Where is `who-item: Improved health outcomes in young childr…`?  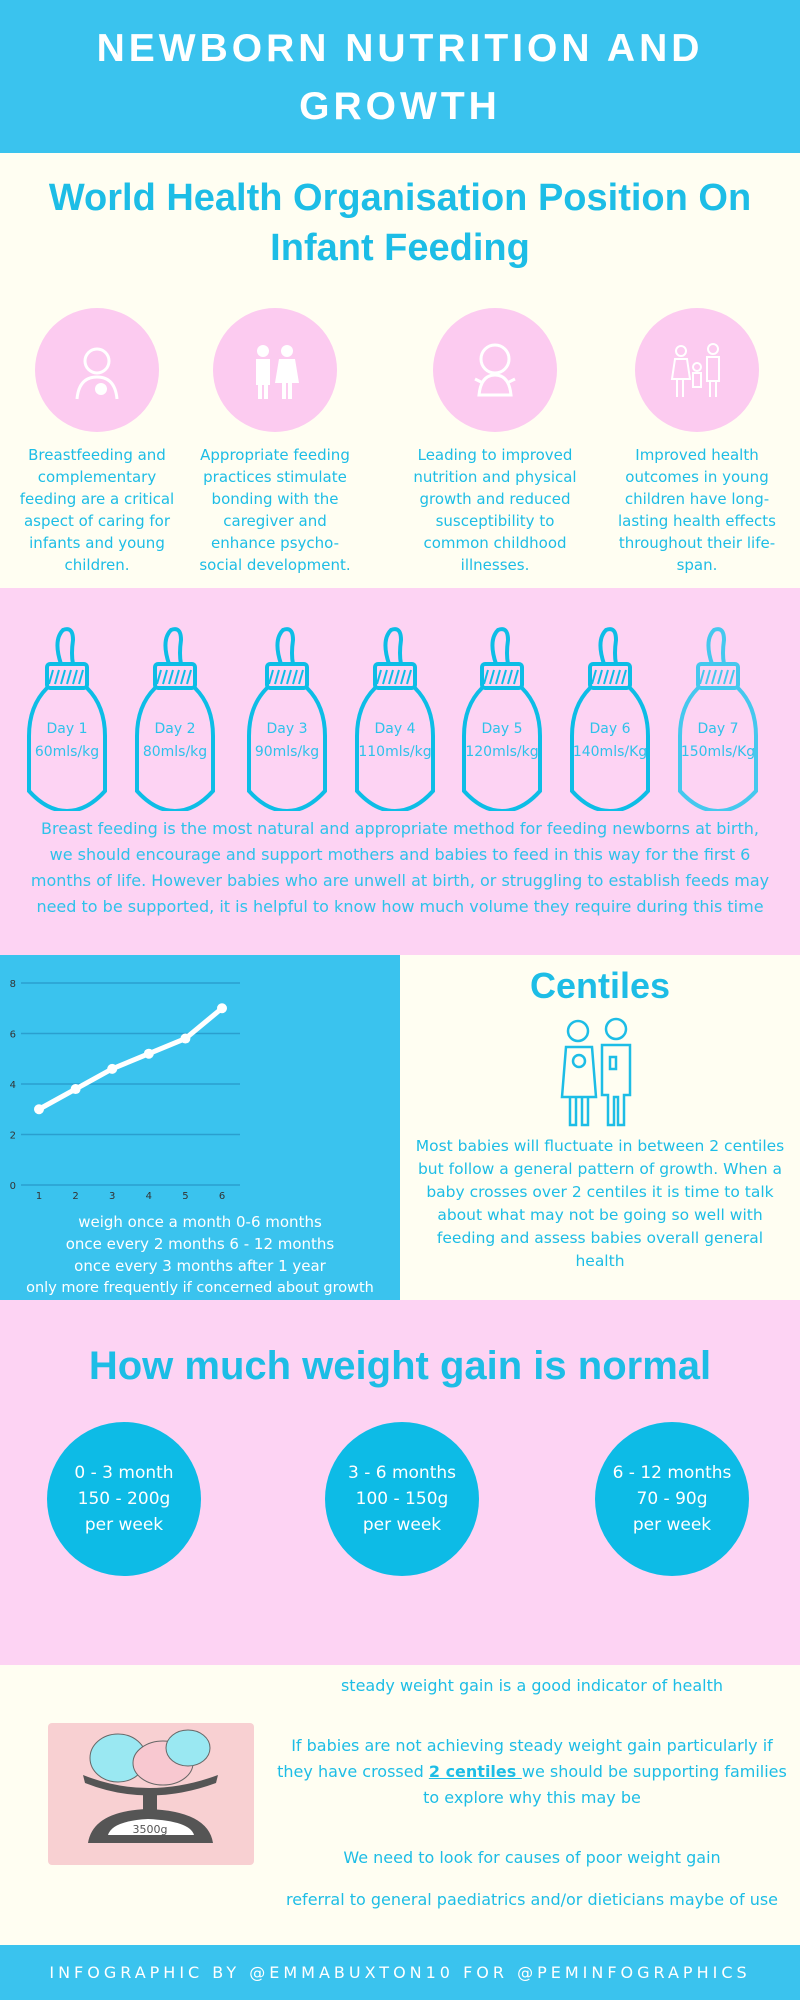 who-item: Improved health outcomes in young childr… is located at coordinates (697, 442).